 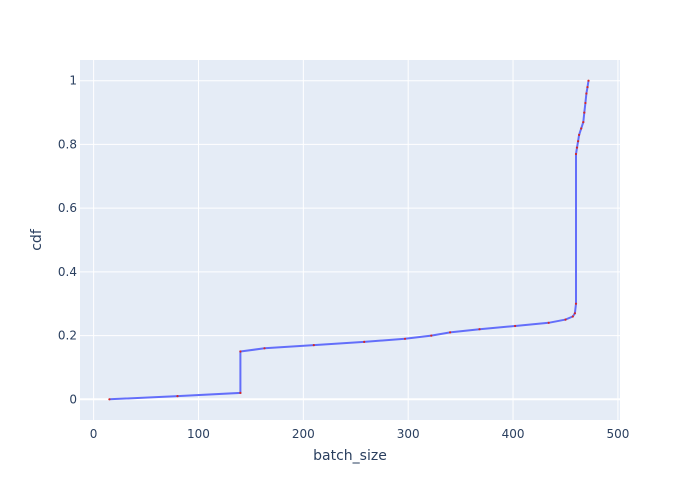 I want to click on y-tick-label: 0.2, so click(x=67, y=336).